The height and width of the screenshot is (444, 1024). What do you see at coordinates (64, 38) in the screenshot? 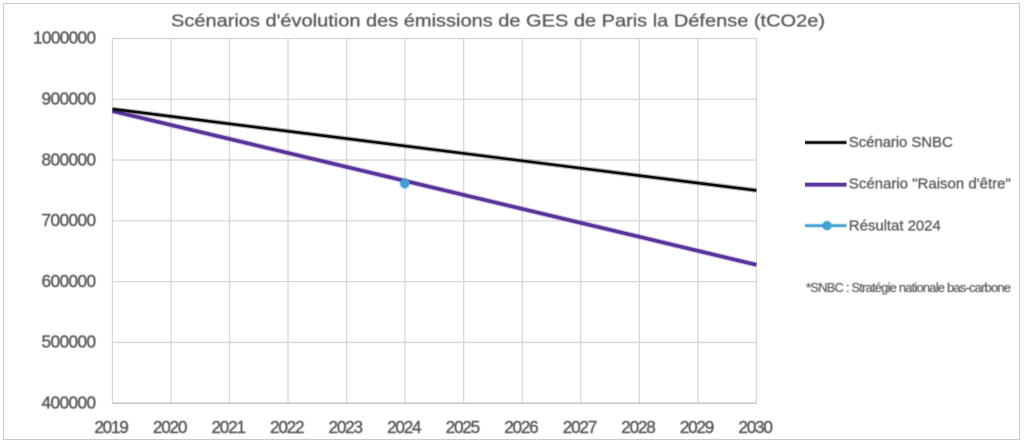
I see `svg-text: 1000000` at bounding box center [64, 38].